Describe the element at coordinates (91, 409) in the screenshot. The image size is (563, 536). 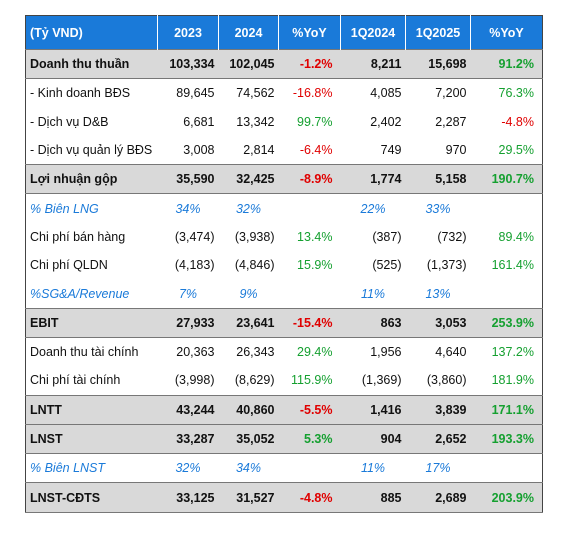
I see `row-label: LNTT` at that location.